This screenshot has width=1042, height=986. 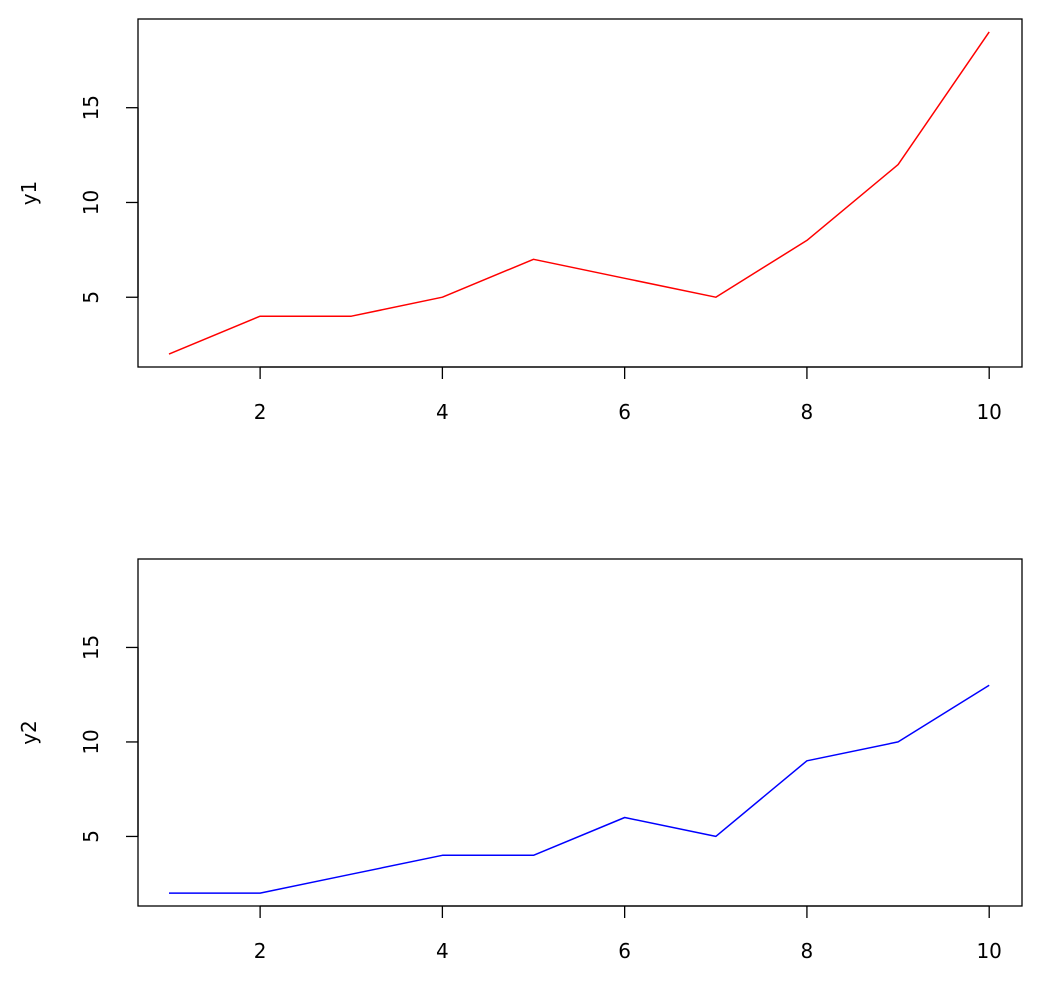 I want to click on y-axis-label: y1, so click(x=29, y=193).